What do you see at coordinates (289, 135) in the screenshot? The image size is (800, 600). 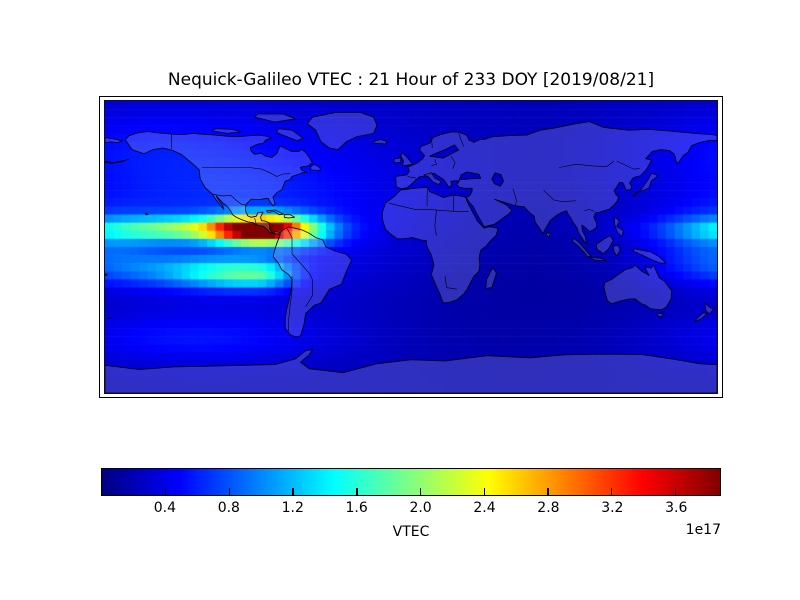 I see `coastline-baffin` at bounding box center [289, 135].